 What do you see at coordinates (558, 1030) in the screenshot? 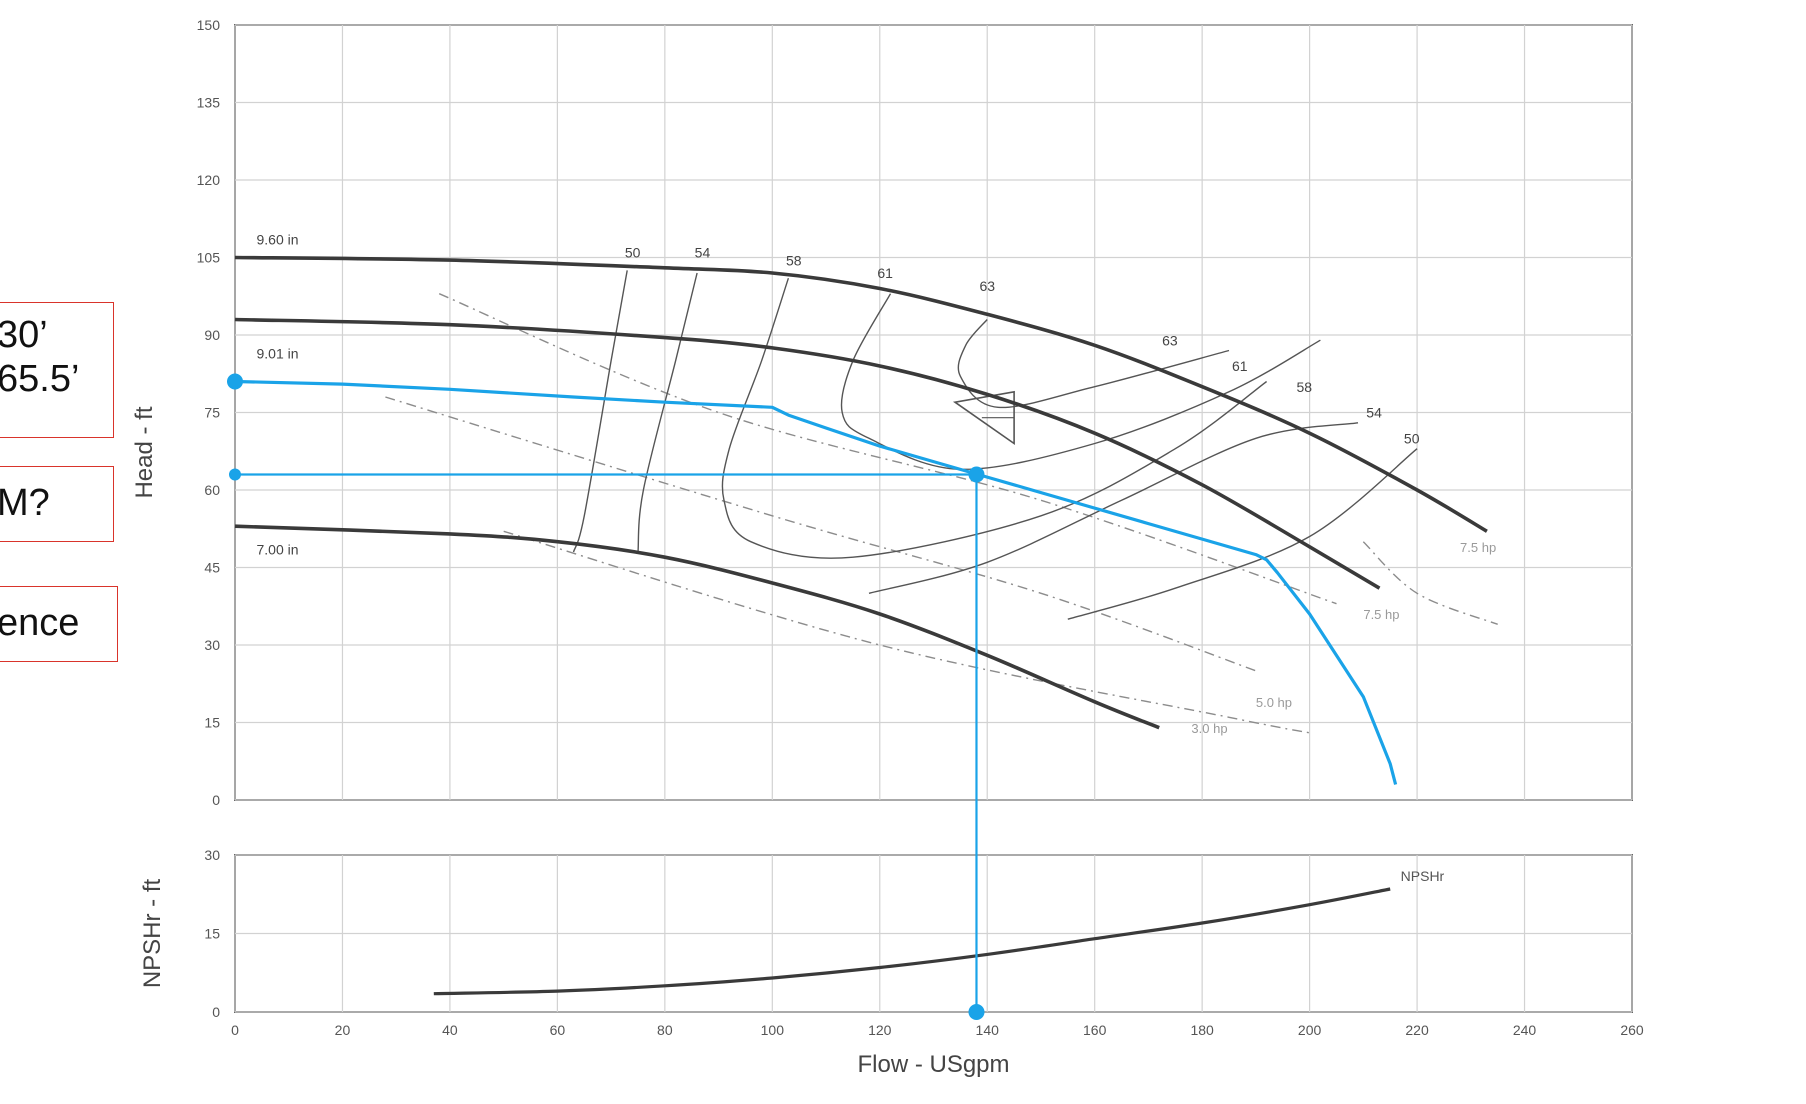
I see `x-tick-label: 60` at bounding box center [558, 1030].